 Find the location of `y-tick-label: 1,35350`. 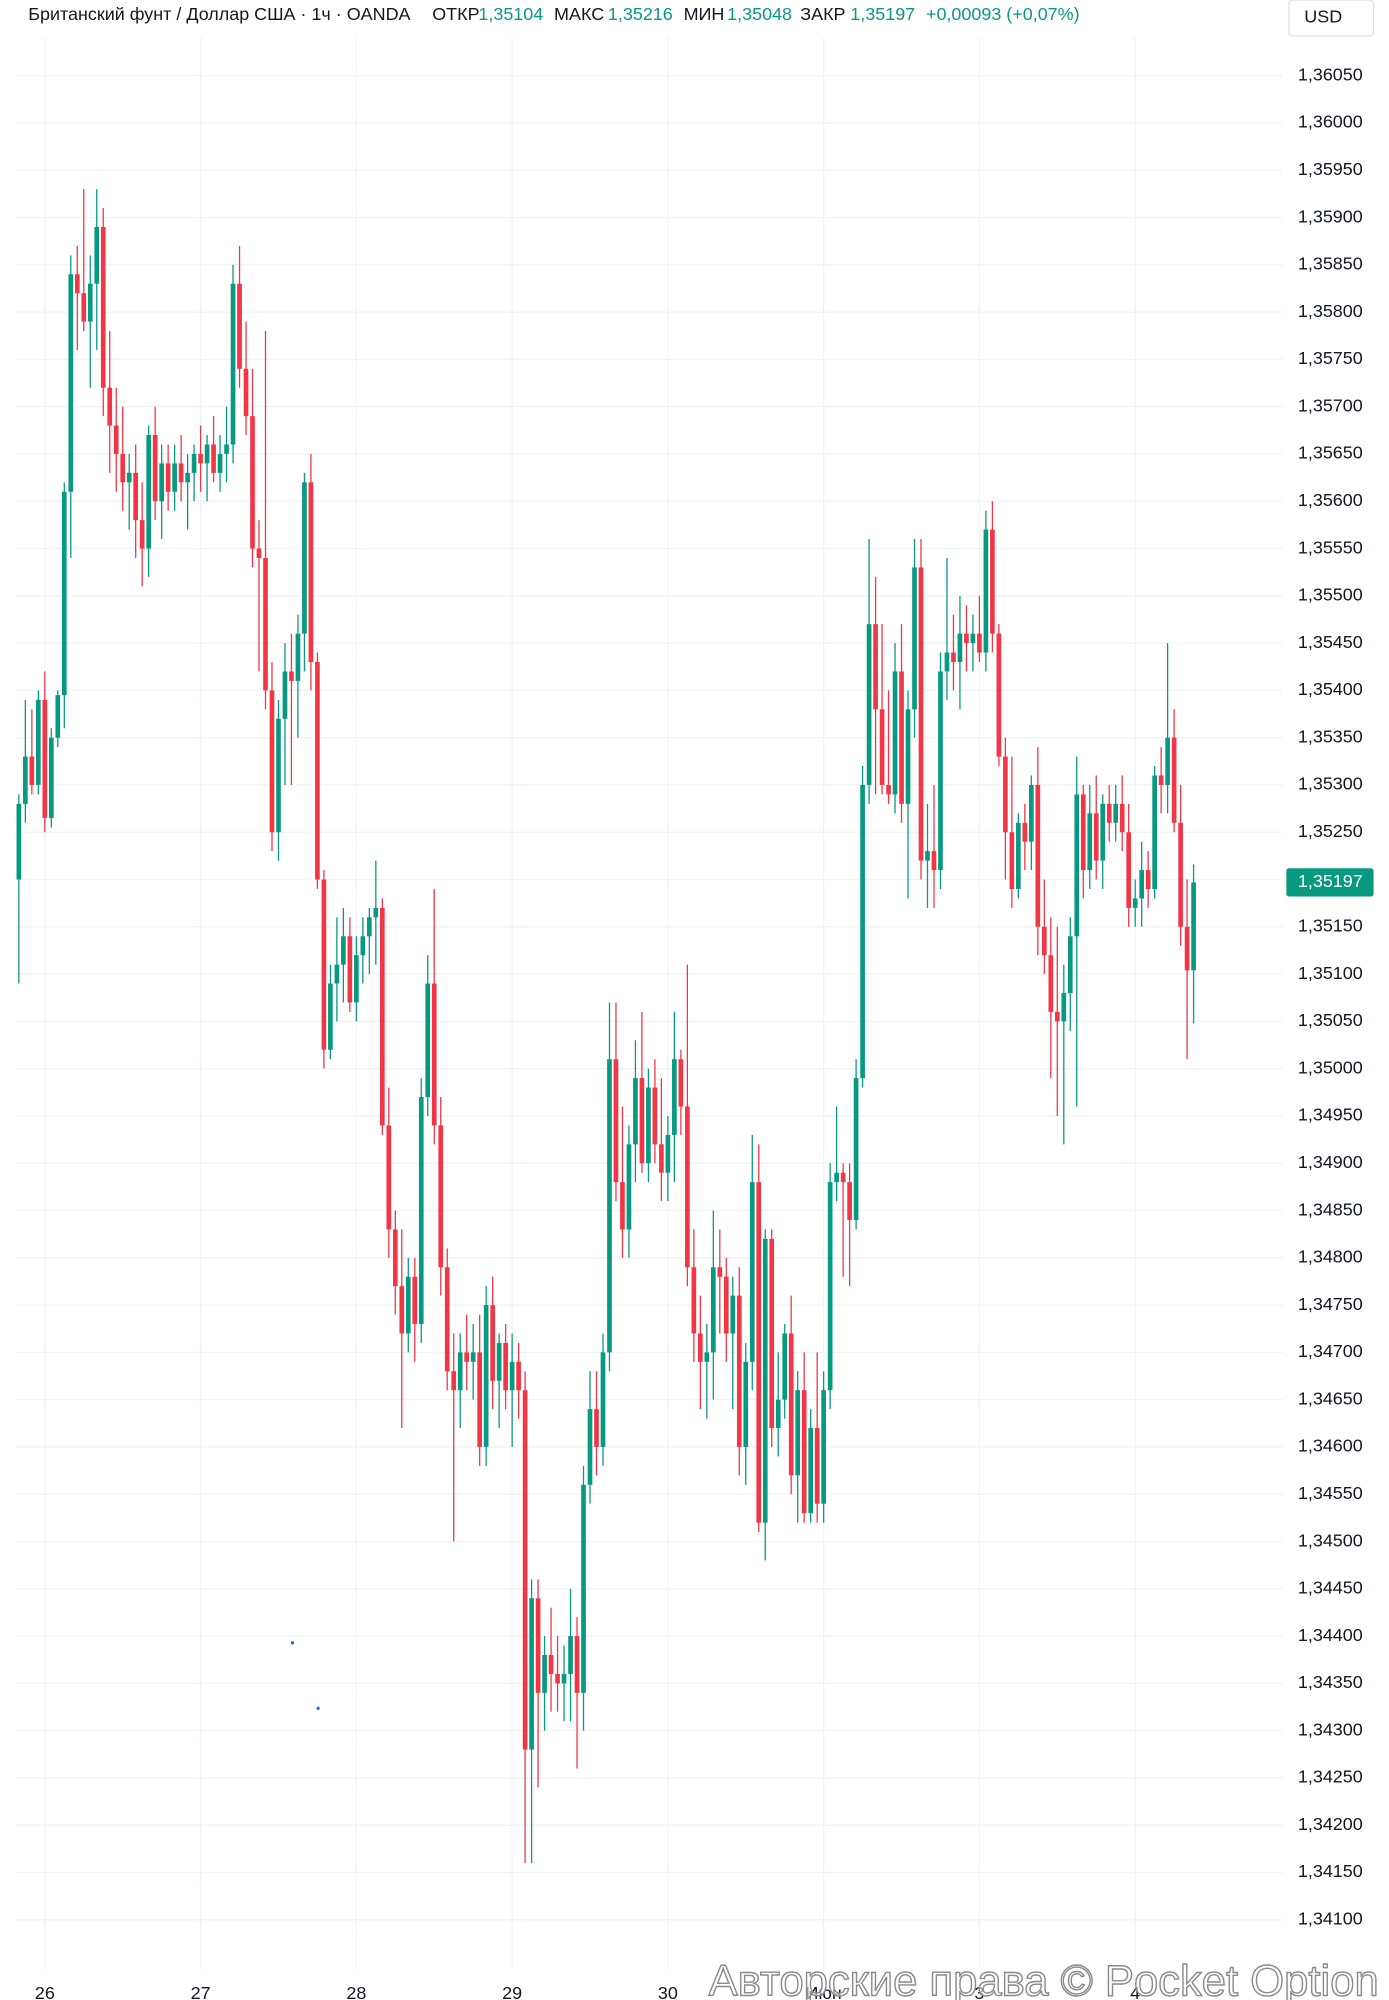

y-tick-label: 1,35350 is located at coordinates (1330, 736).